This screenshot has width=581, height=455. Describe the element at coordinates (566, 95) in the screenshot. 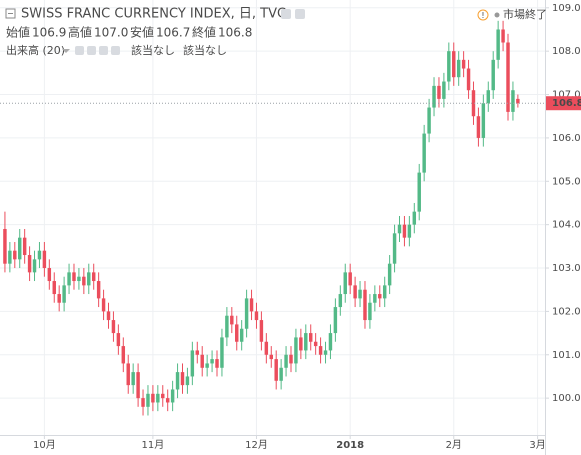

I see `y-tick-label: 107.0` at that location.